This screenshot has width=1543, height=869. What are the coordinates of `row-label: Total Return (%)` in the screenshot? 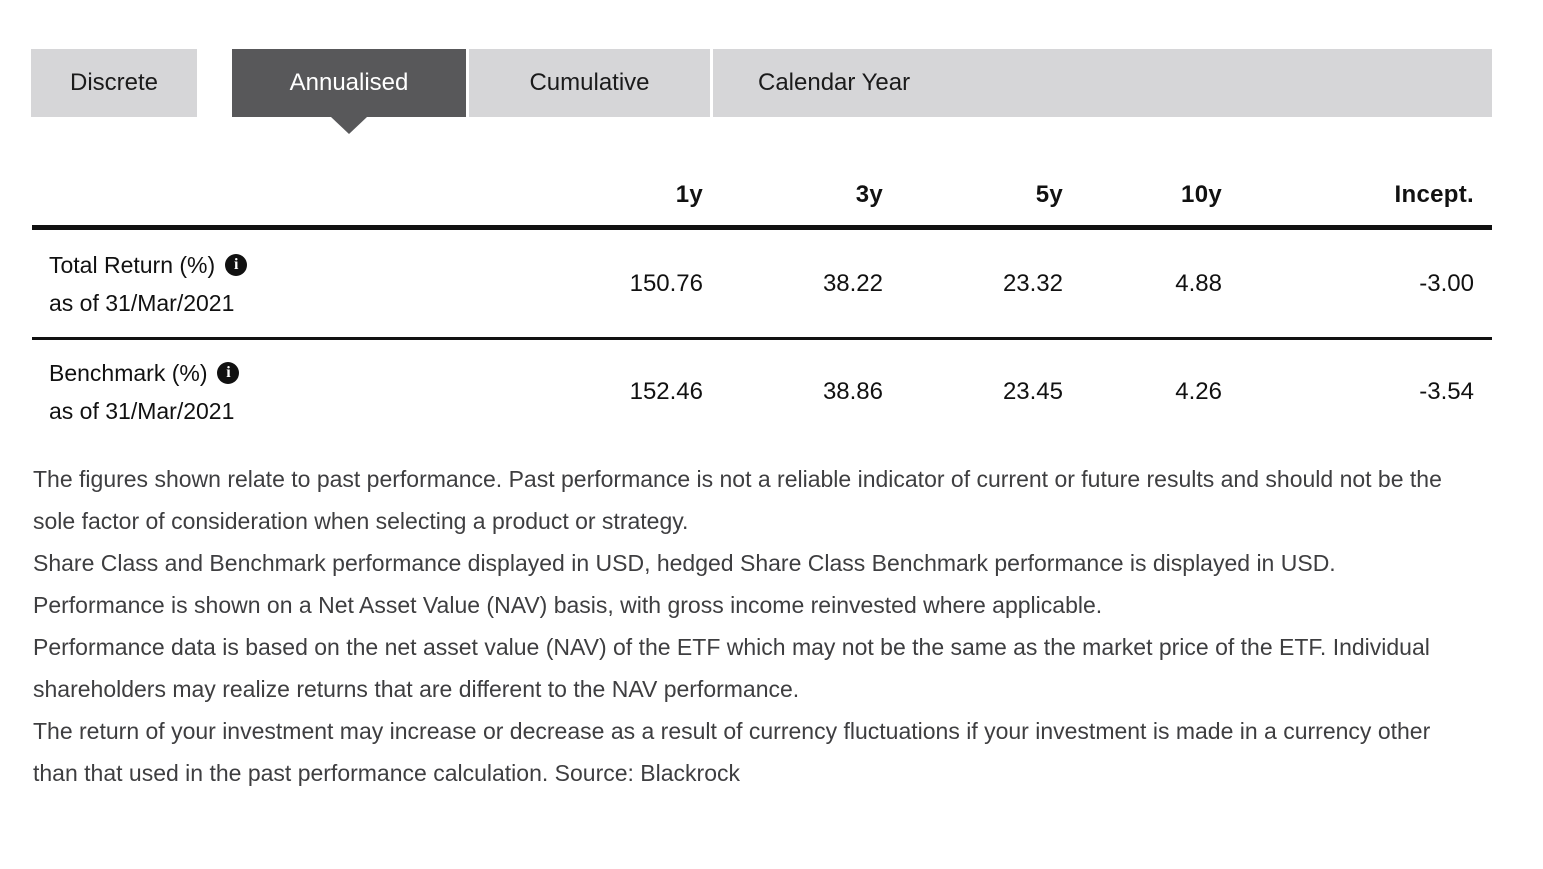 It's located at (132, 264).